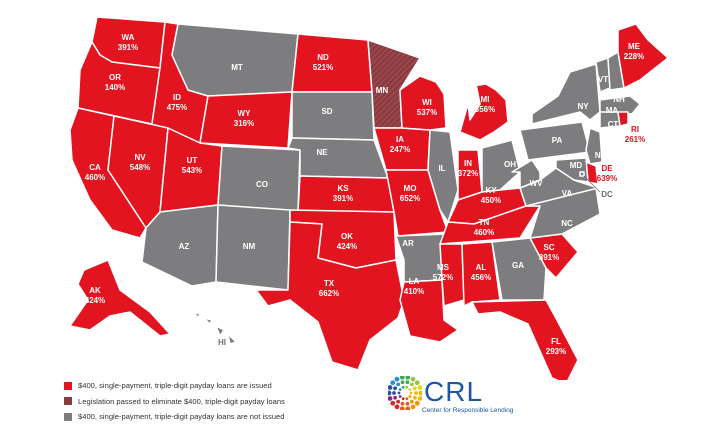 The width and height of the screenshot is (723, 442). Describe the element at coordinates (427, 102) in the screenshot. I see `state-label-wi: WI` at that location.